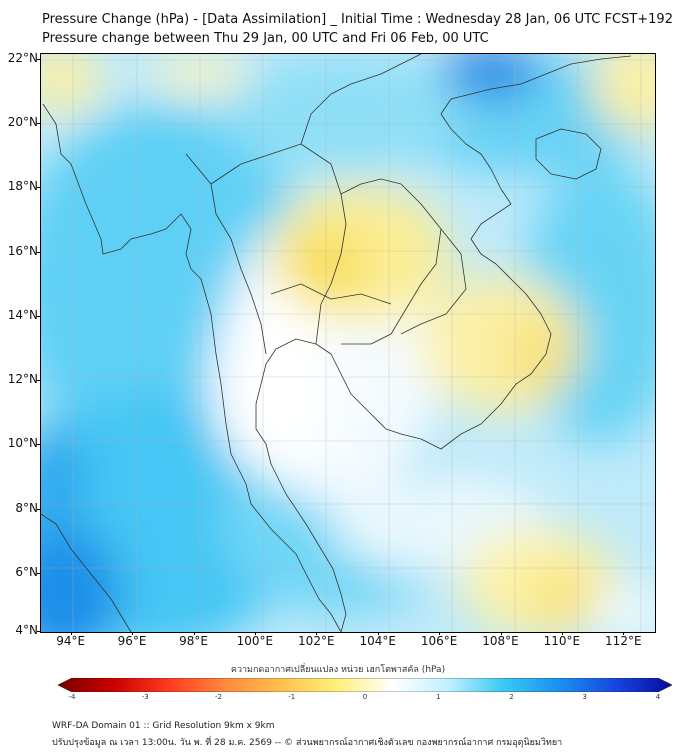  What do you see at coordinates (22, 58) in the screenshot?
I see `latitude-label: 22°N` at bounding box center [22, 58].